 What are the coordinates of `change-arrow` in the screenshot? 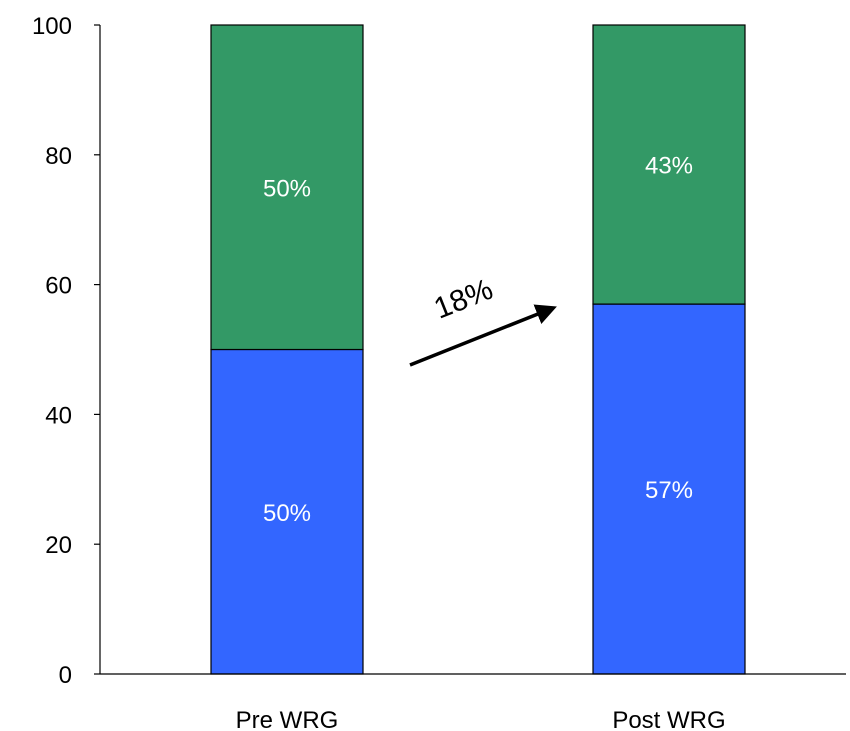 It's located at (483, 335).